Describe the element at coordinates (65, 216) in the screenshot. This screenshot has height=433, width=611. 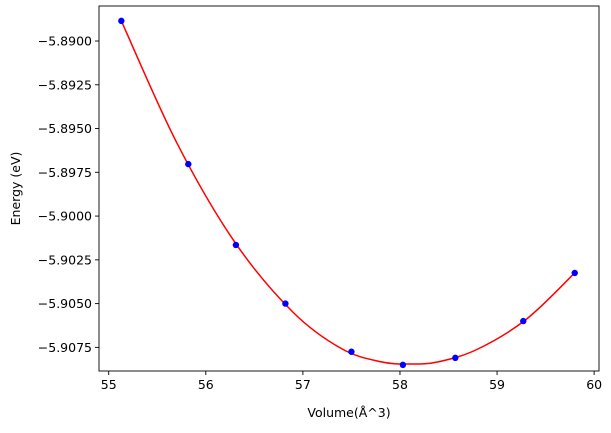
I see `y-tick-label: −5.9000` at that location.